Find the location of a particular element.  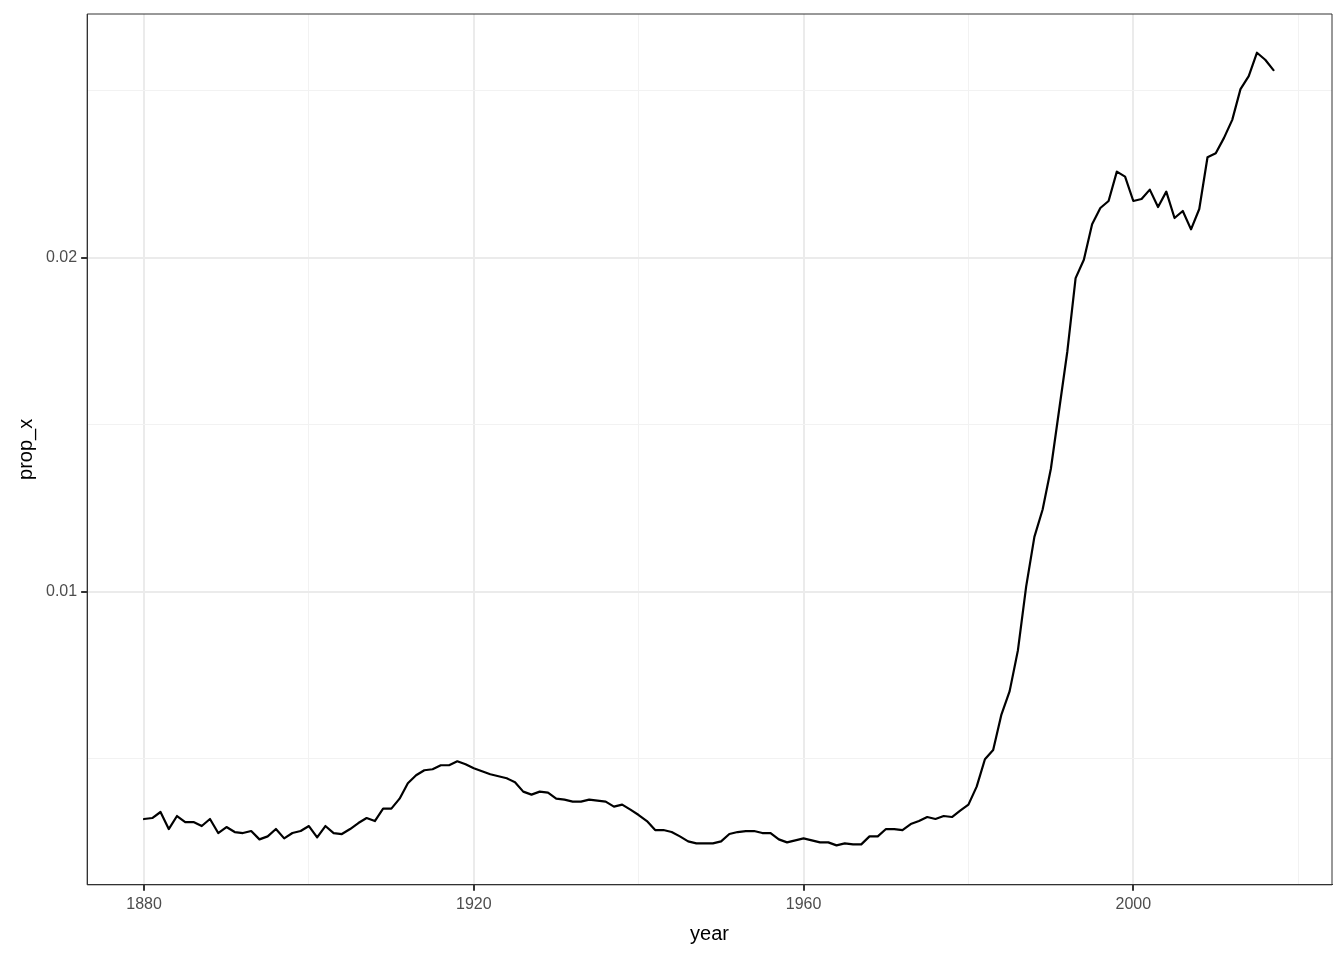

x-tick-label: 1960 is located at coordinates (803, 903).